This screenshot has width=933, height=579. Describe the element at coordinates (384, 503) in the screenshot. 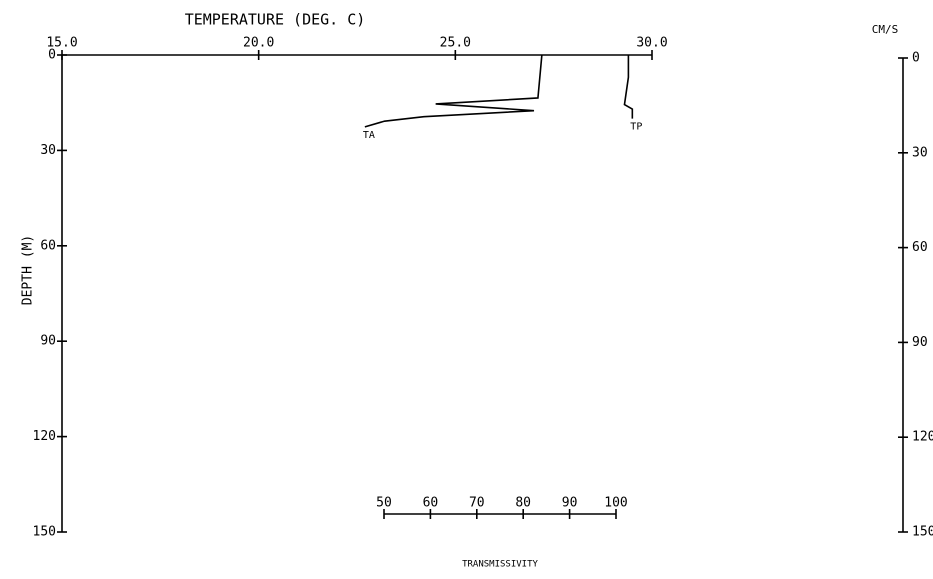

I see `t-tick-label: 50` at that location.